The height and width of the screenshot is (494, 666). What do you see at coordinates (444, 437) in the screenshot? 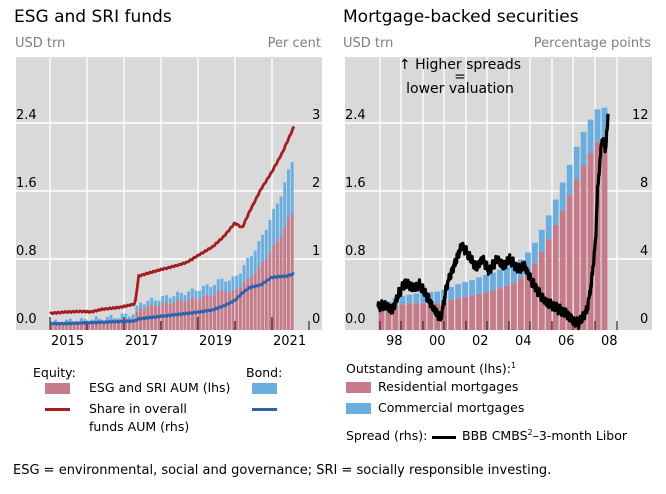
I see `legend-spread-line-swatch` at bounding box center [444, 437].